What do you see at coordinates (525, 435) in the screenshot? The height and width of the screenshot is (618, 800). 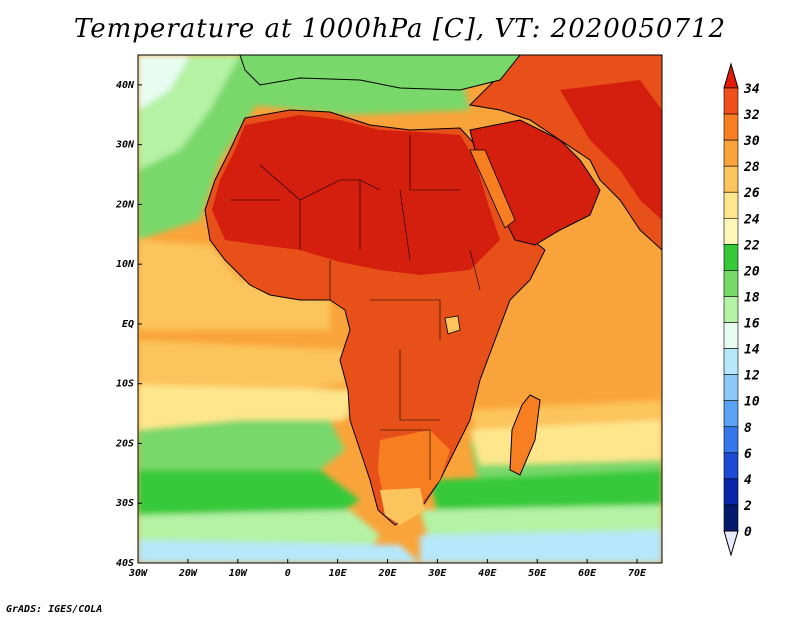 I see `madagascar` at bounding box center [525, 435].